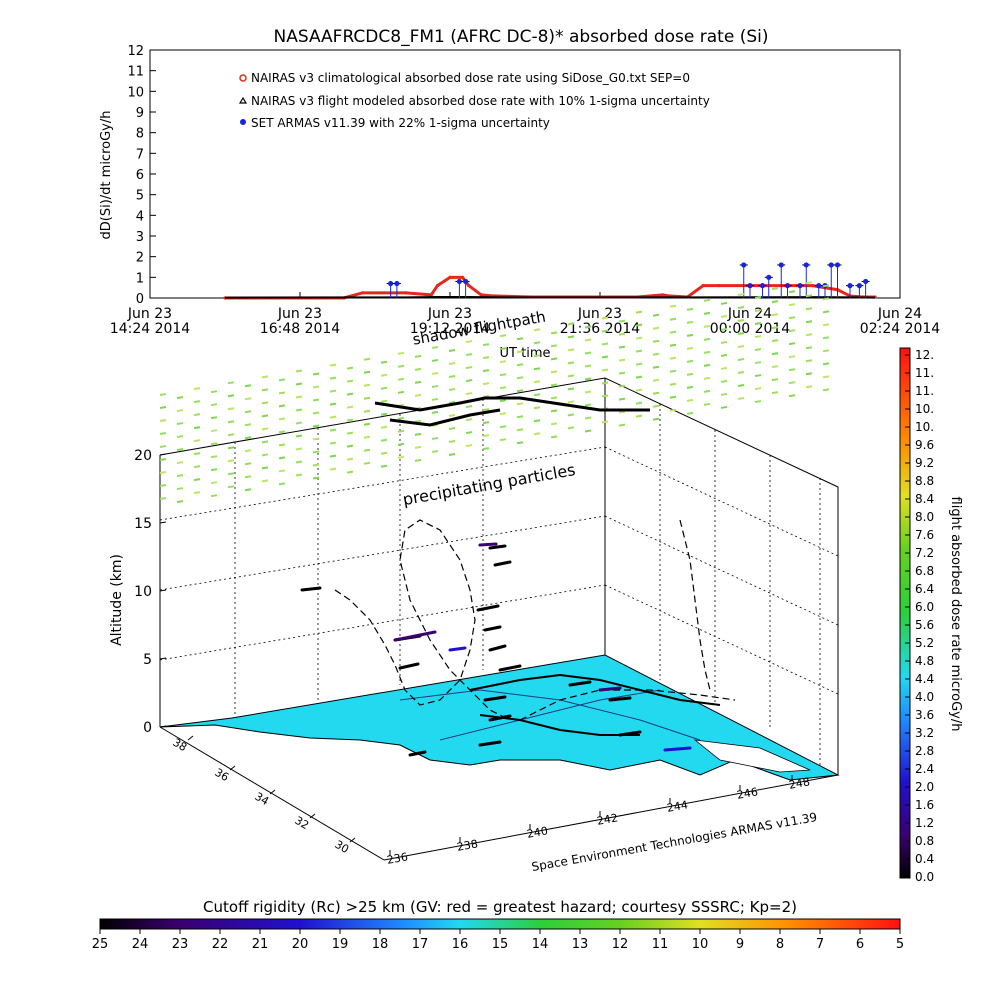  Describe the element at coordinates (535, 620) in the screenshot. I see `flight-path-dashed` at that location.